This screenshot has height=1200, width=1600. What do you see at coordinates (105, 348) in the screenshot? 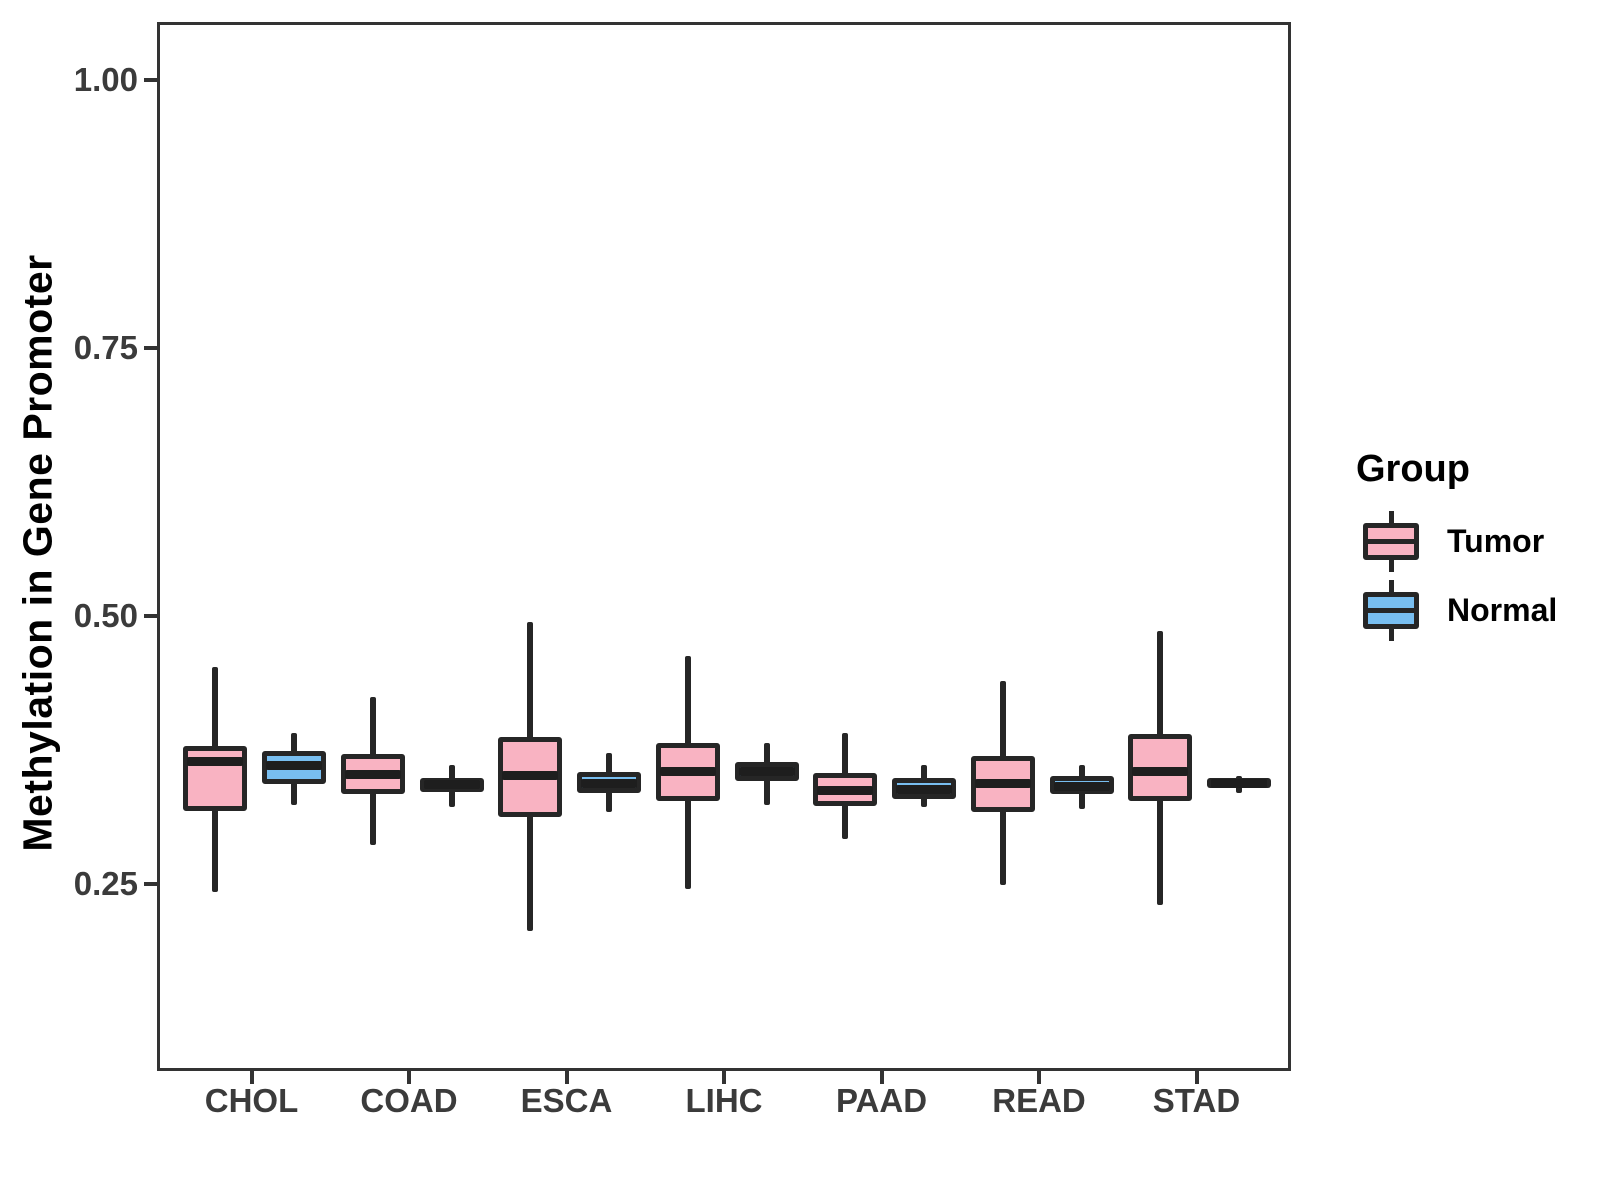
I see `y-tick-label: 0.75` at bounding box center [105, 348].